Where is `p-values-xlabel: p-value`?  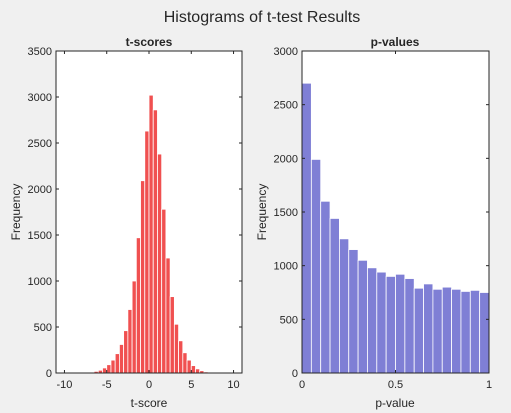
p-values-xlabel: p-value is located at coordinates (395, 403).